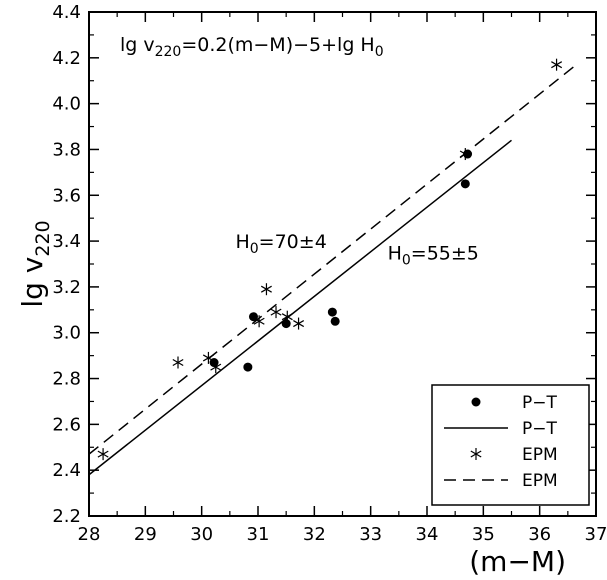 The width and height of the screenshot is (607, 580). Describe the element at coordinates (66, 58) in the screenshot. I see `y-tick-label: 4.2` at that location.